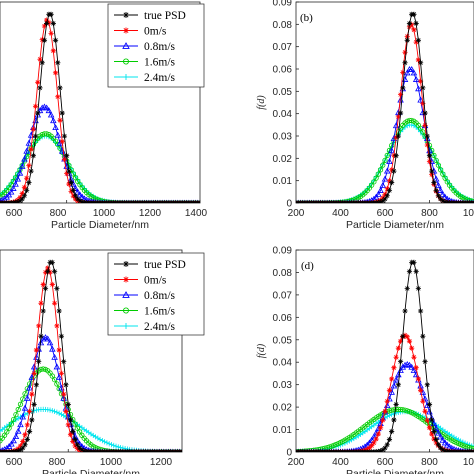 Image resolution: width=474 pixels, height=474 pixels. I want to click on x-axis-label-c: Particle Diameter/nm, so click(91, 471).